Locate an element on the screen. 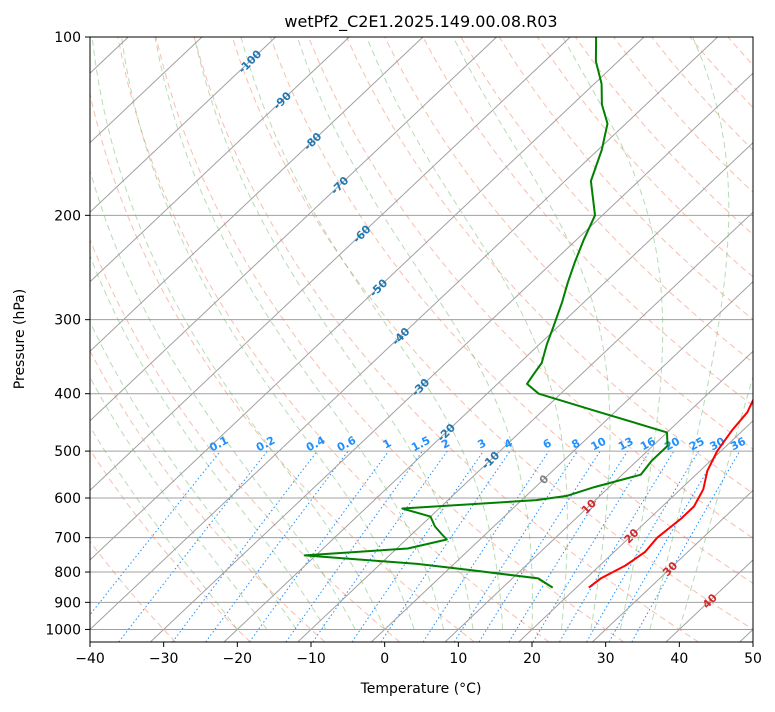 The width and height of the screenshot is (775, 712). x-tick-label: 10 is located at coordinates (458, 659).